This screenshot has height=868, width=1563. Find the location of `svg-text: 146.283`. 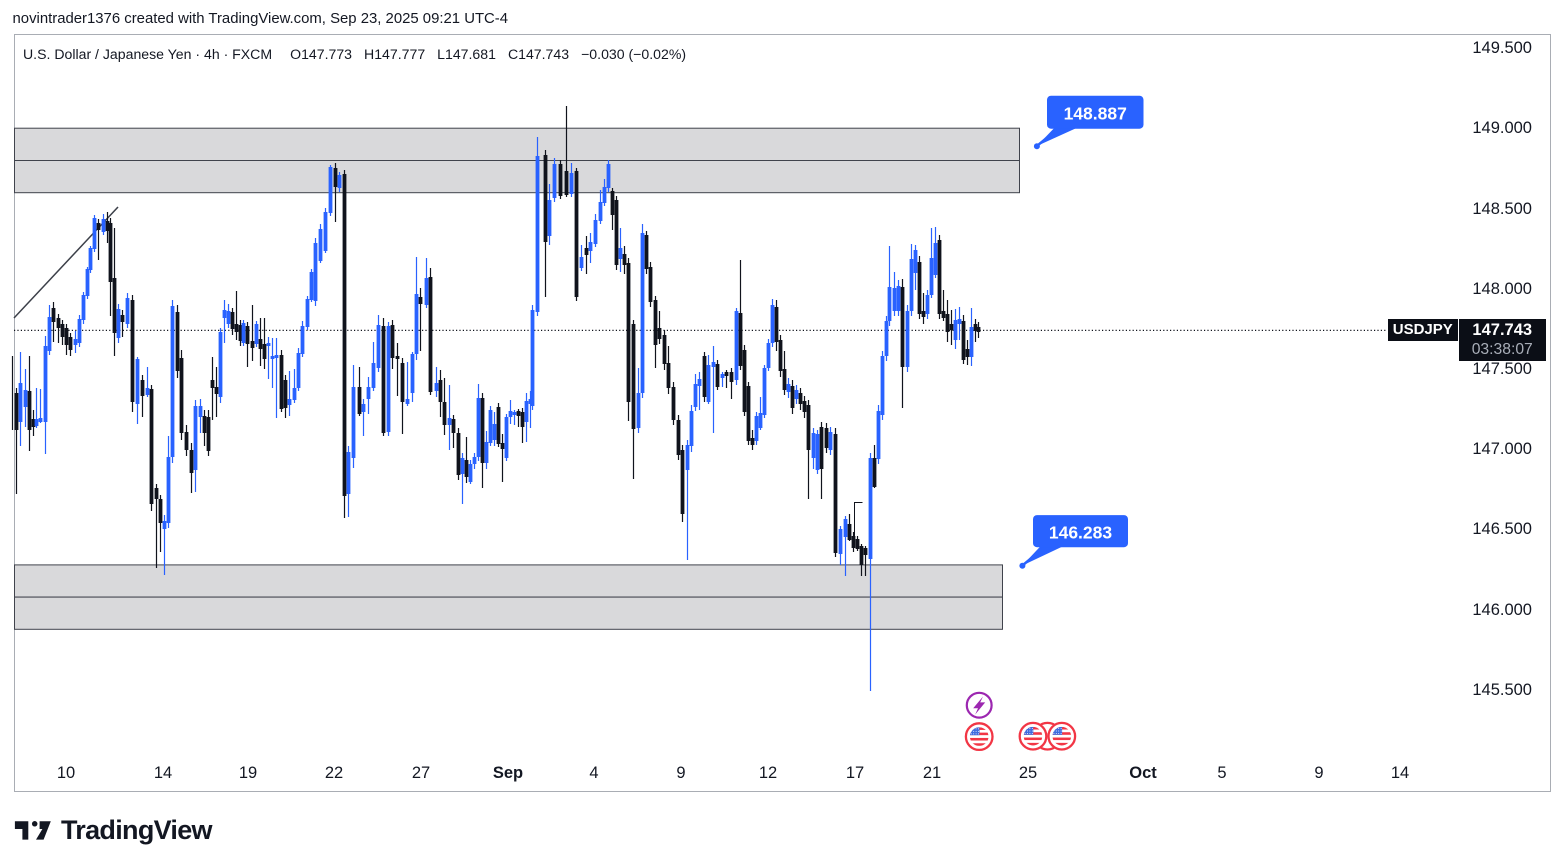

svg-text: 146.283 is located at coordinates (1081, 533).